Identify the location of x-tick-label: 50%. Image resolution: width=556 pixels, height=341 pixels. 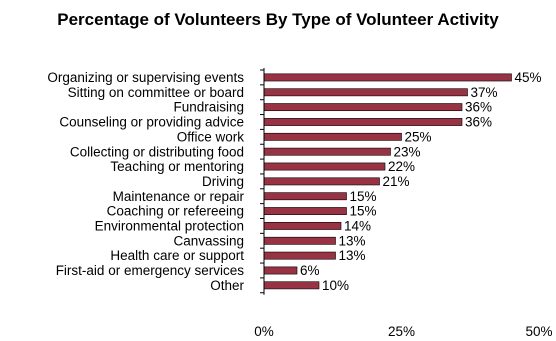
(538, 331).